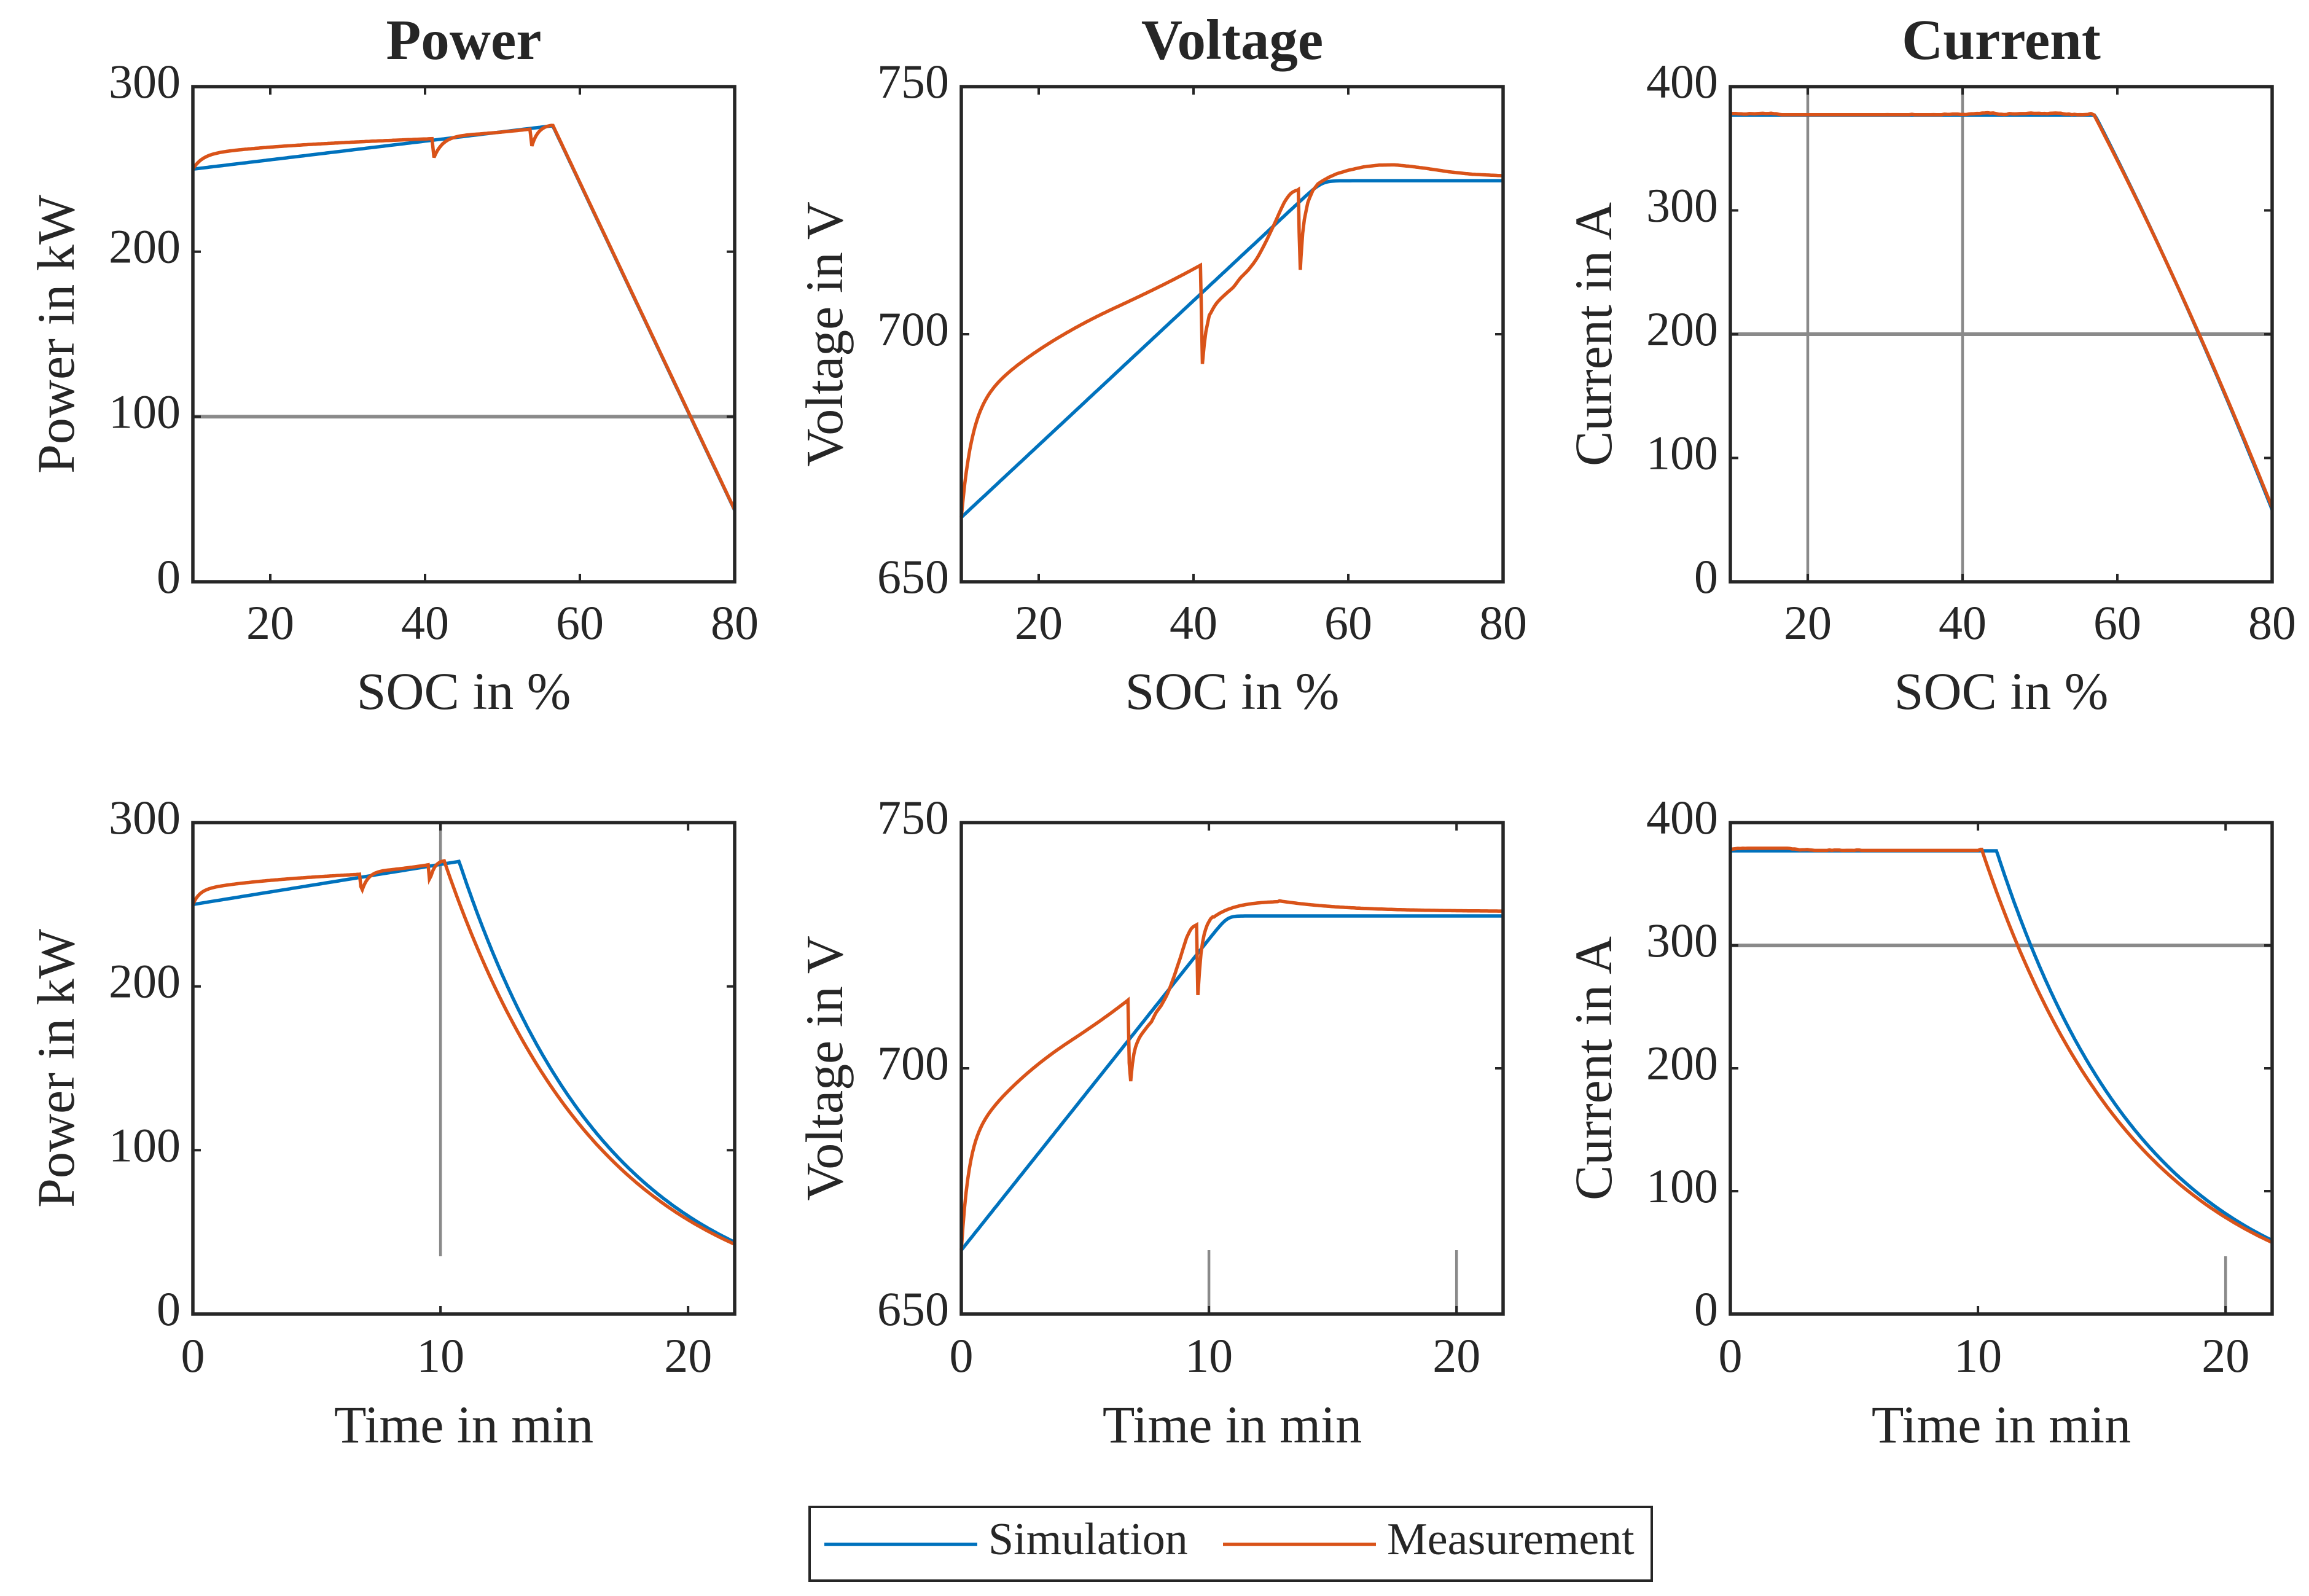 The height and width of the screenshot is (1596, 2309). Describe the element at coordinates (463, 40) in the screenshot. I see `svg-text: Power` at that location.